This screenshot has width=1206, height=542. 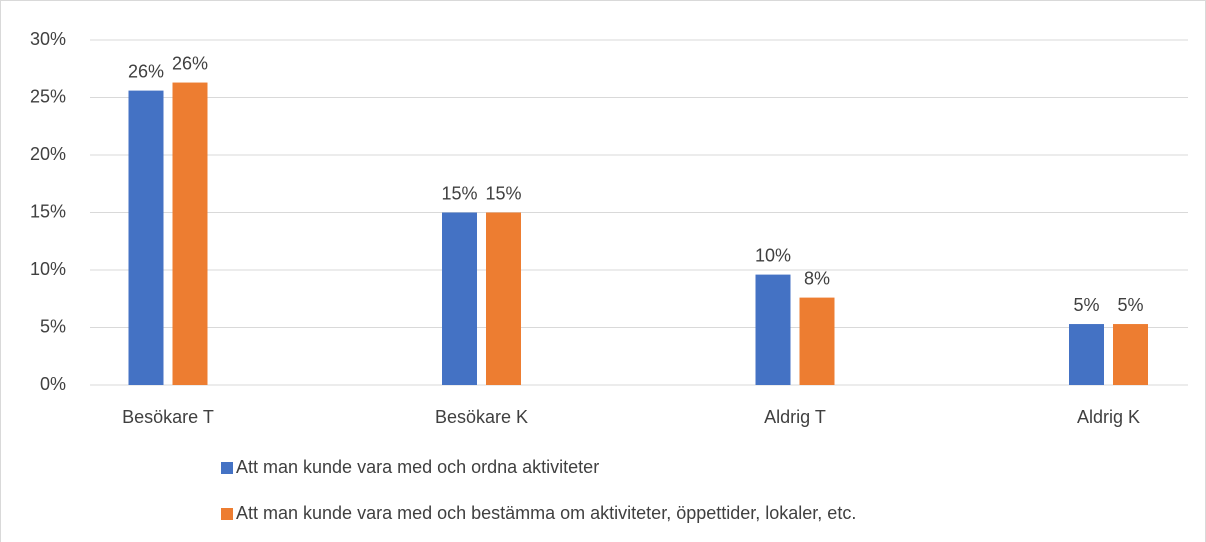 I want to click on x-tick-label: Besökare T, so click(x=168, y=417).